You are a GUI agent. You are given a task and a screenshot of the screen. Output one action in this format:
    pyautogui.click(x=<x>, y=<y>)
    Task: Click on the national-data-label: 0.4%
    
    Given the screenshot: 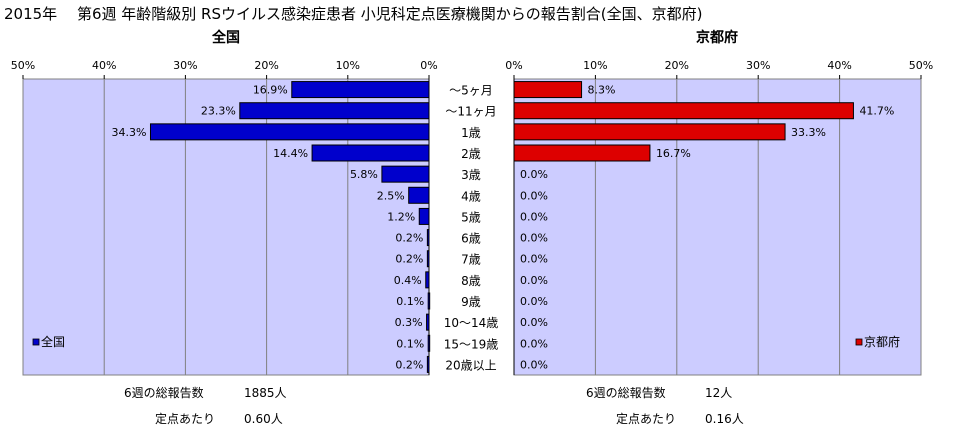 What is the action you would take?
    pyautogui.click(x=408, y=280)
    